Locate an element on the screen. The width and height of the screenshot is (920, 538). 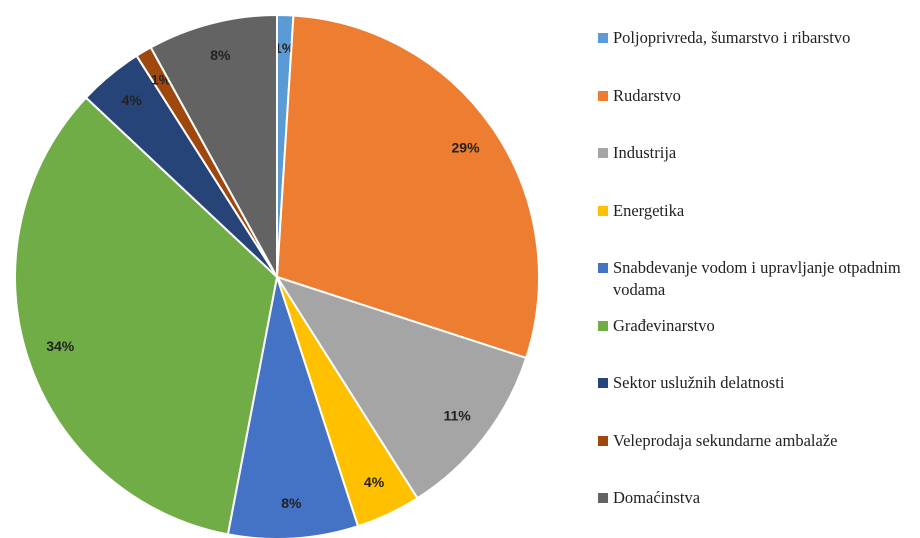
legend-item: Građevinarstvo is located at coordinates (758, 326).